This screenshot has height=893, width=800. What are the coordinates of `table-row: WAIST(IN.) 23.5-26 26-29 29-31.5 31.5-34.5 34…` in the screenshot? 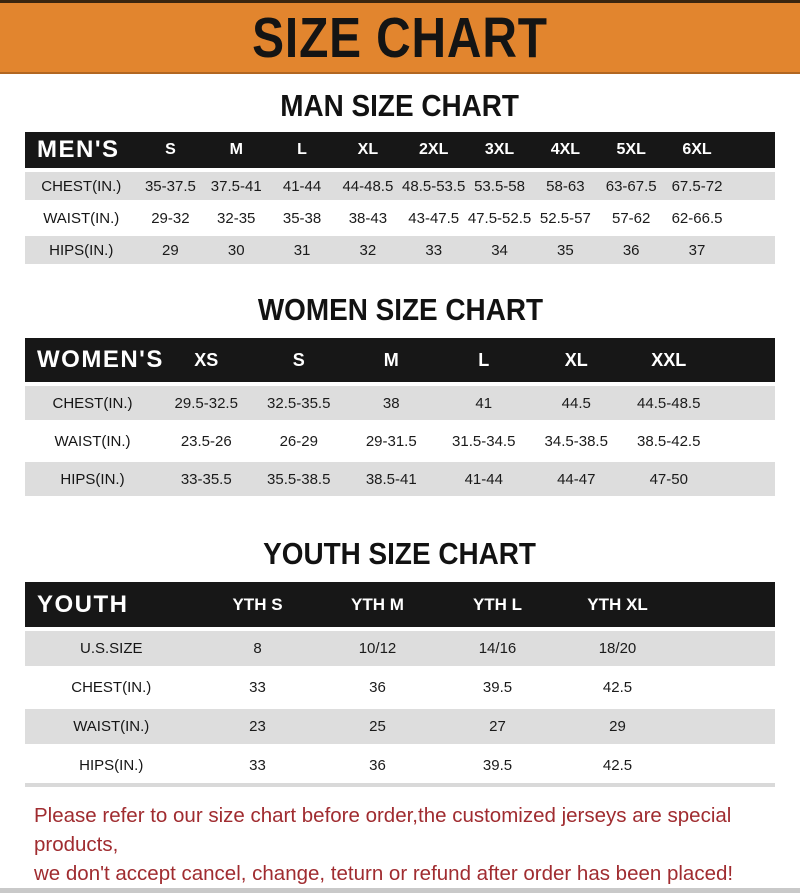 It's located at (400, 443).